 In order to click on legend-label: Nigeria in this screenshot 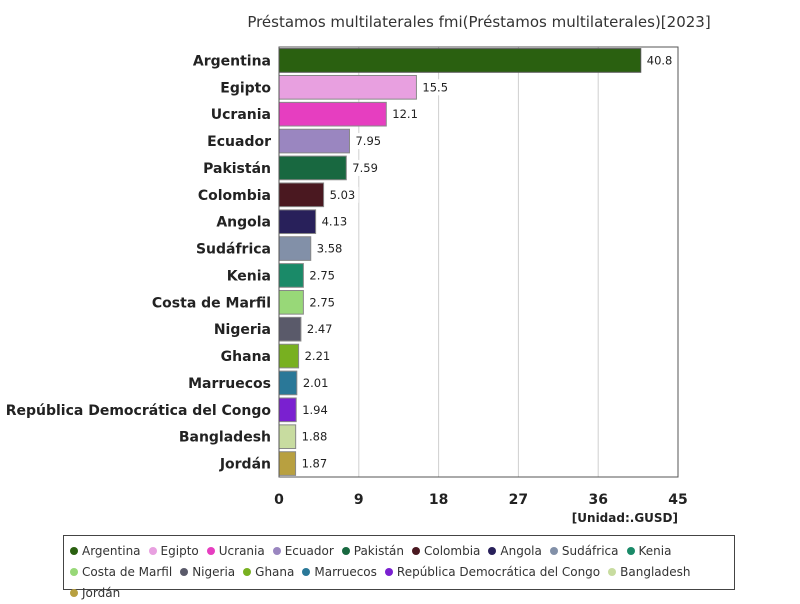, I will do `click(214, 572)`.